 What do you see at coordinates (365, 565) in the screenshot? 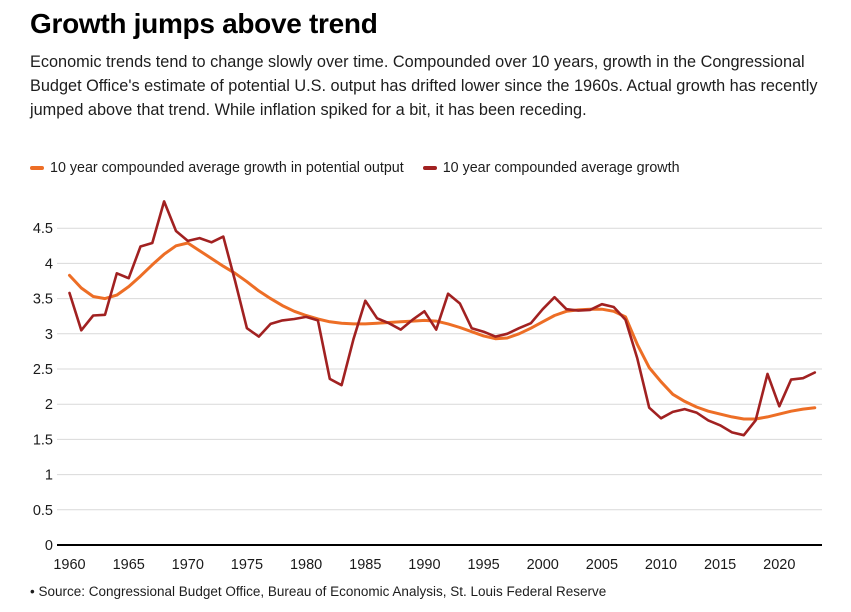
I see `x-tick-label: 1985` at bounding box center [365, 565].